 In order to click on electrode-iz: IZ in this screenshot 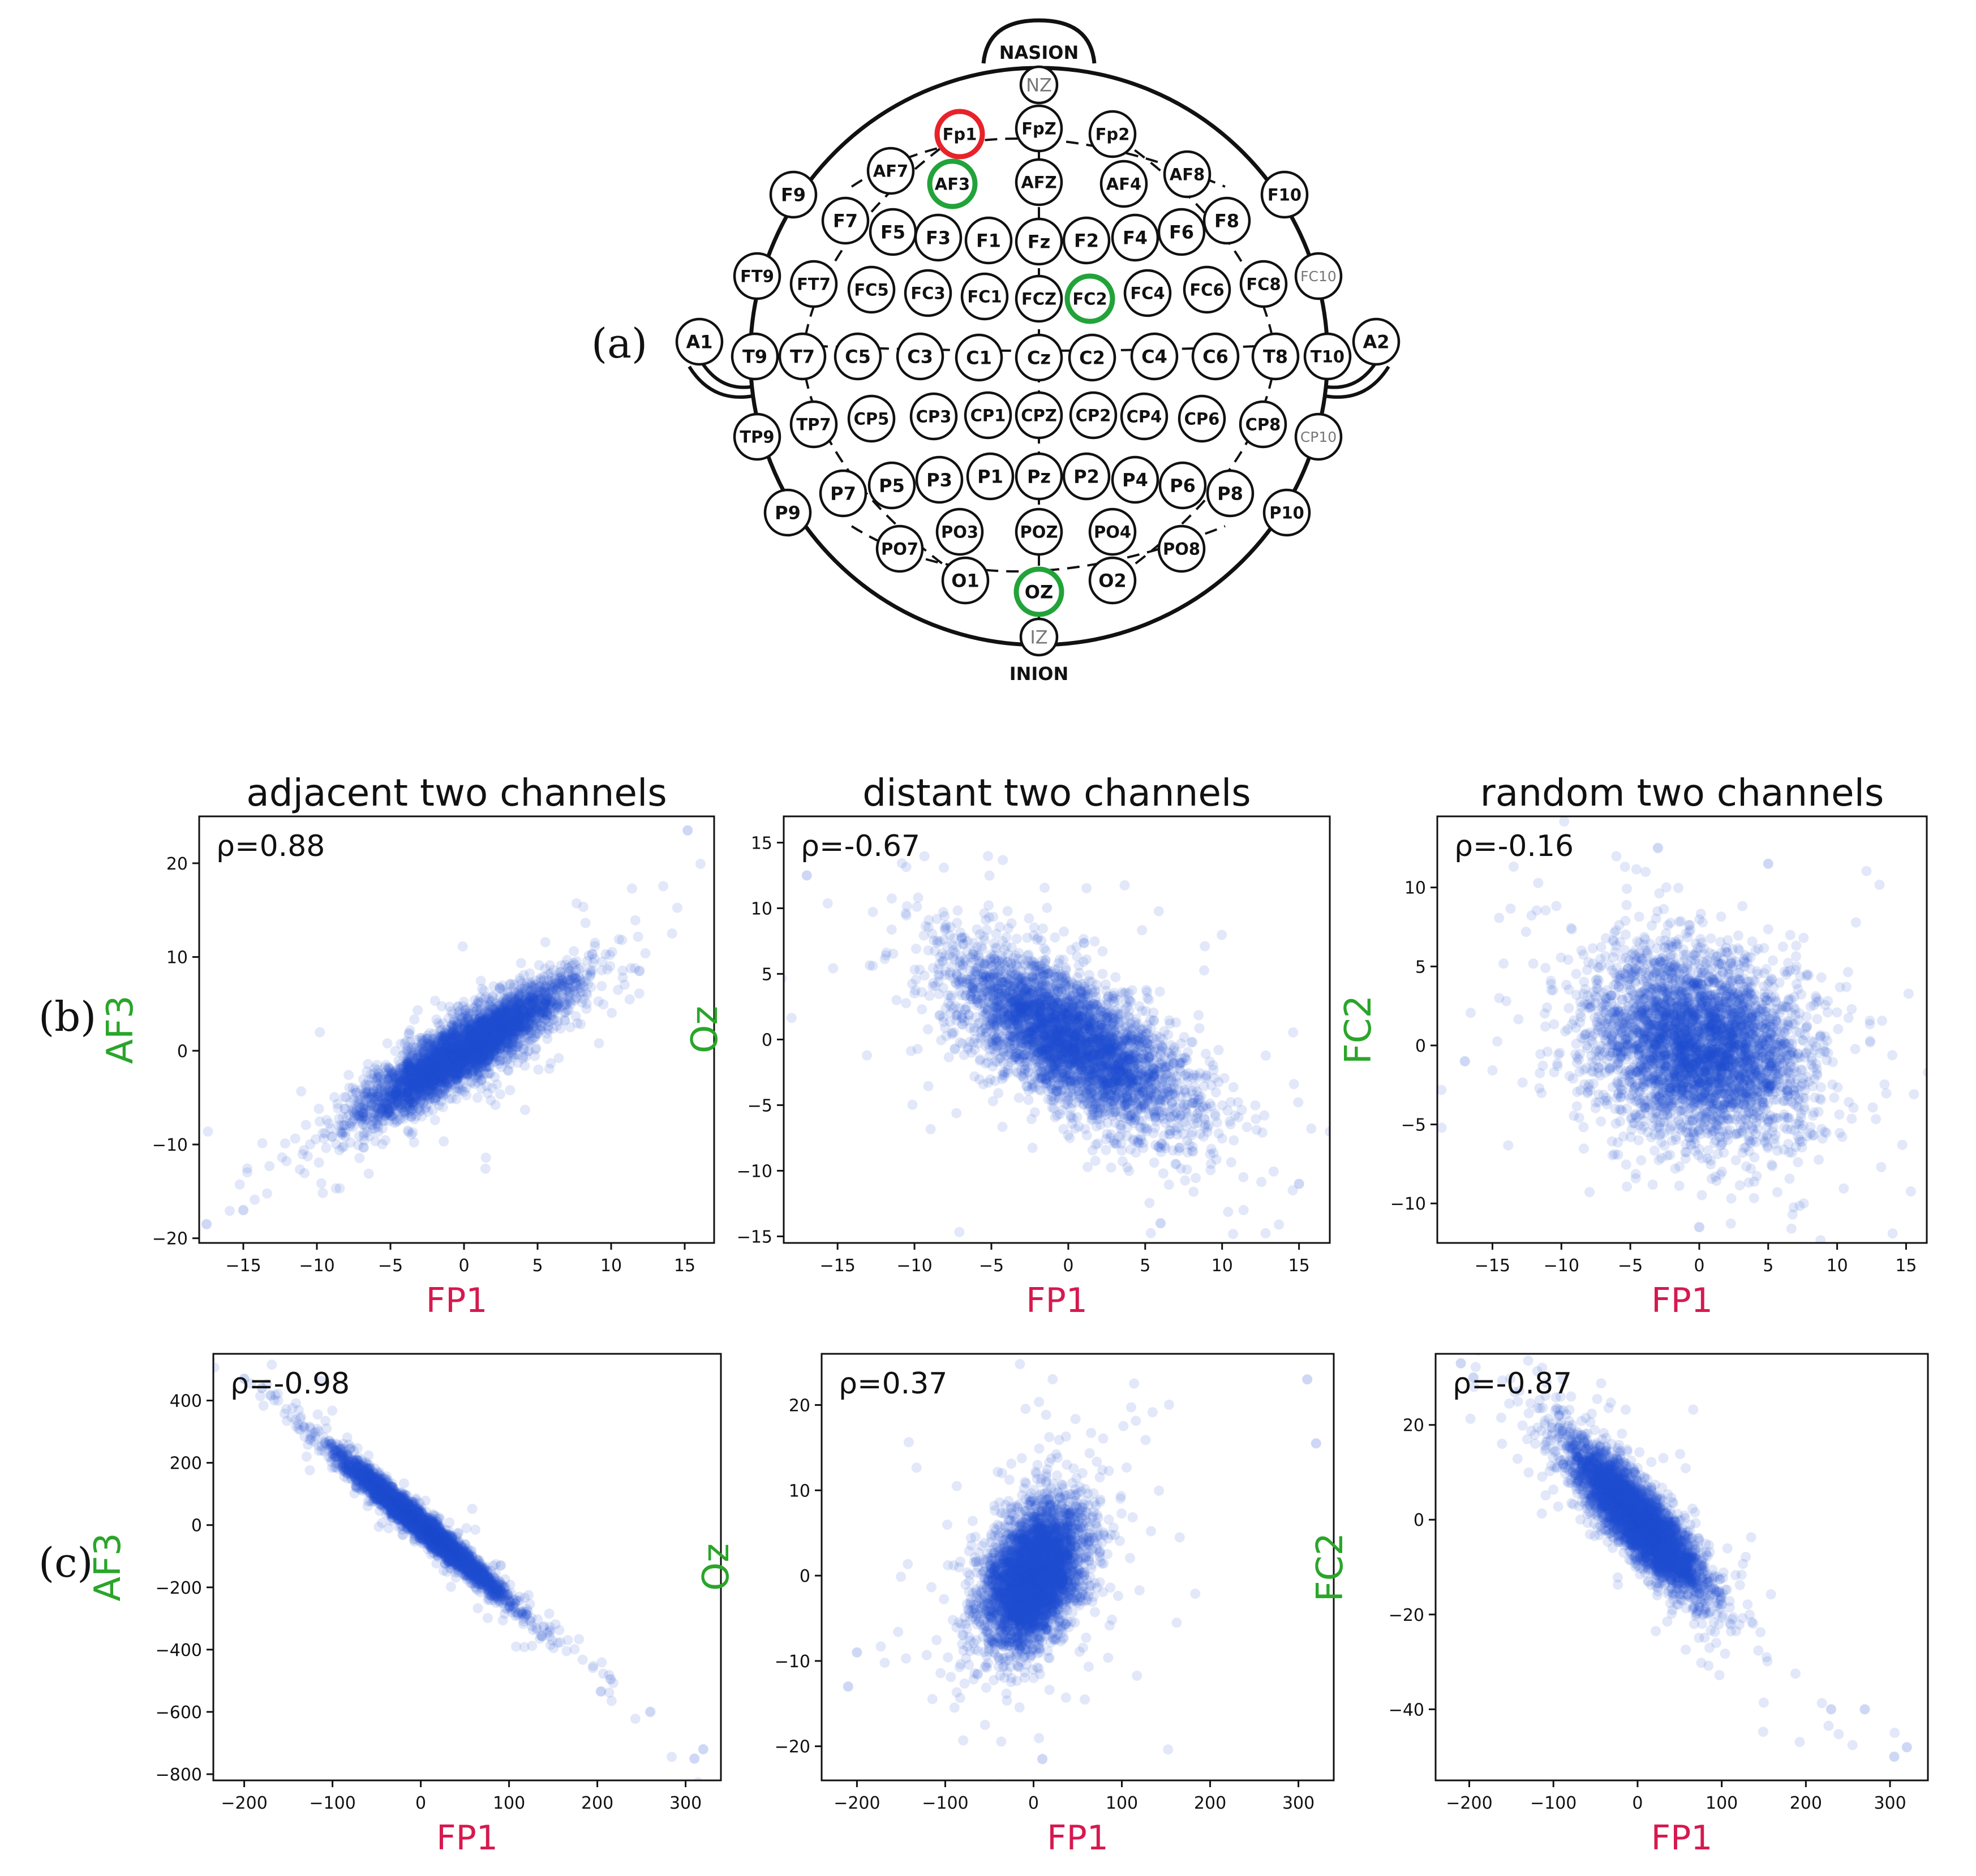, I will do `click(1039, 637)`.